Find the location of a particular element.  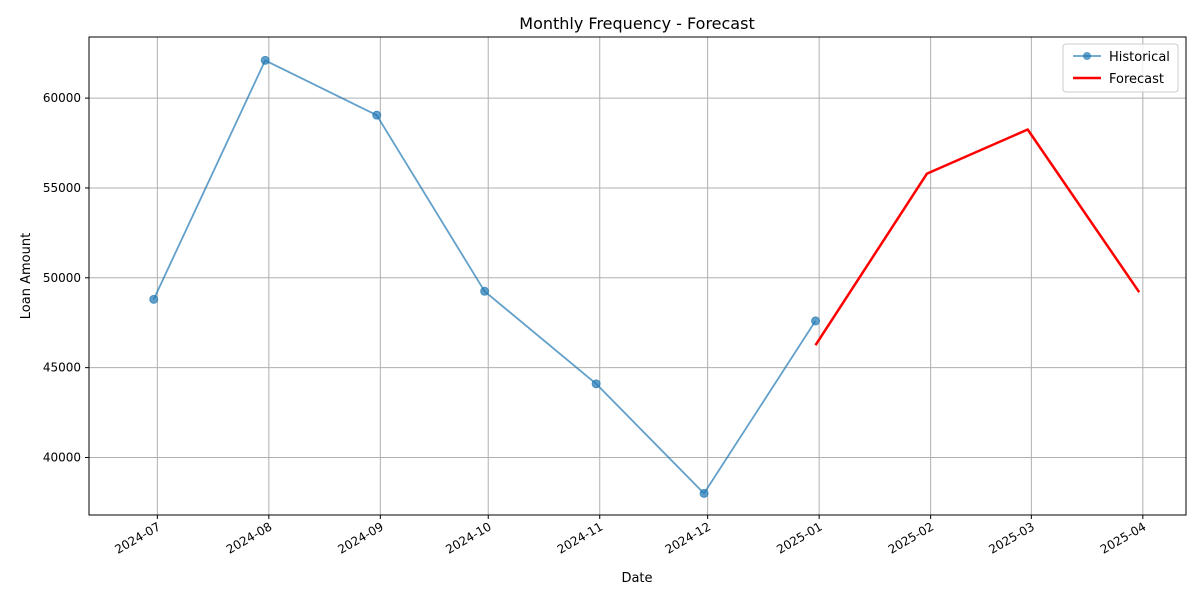

y-tick-label: 40000 is located at coordinates (62, 457).